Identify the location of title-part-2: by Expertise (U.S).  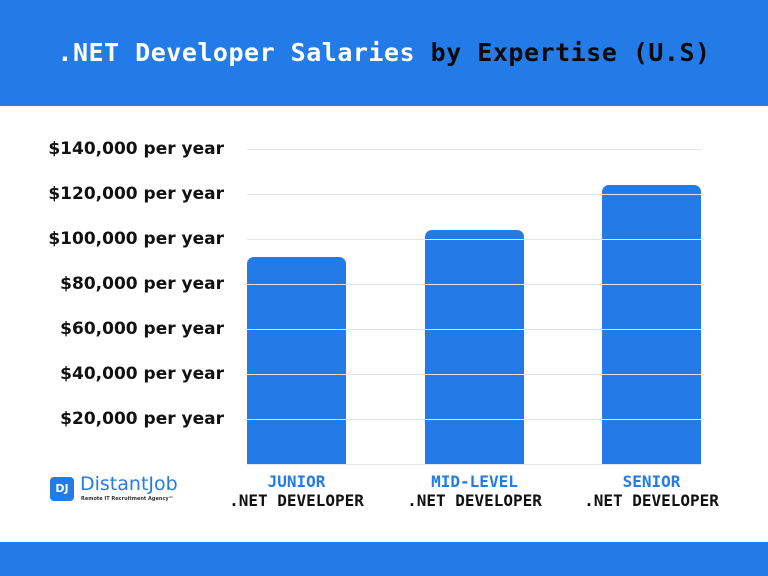
(570, 52).